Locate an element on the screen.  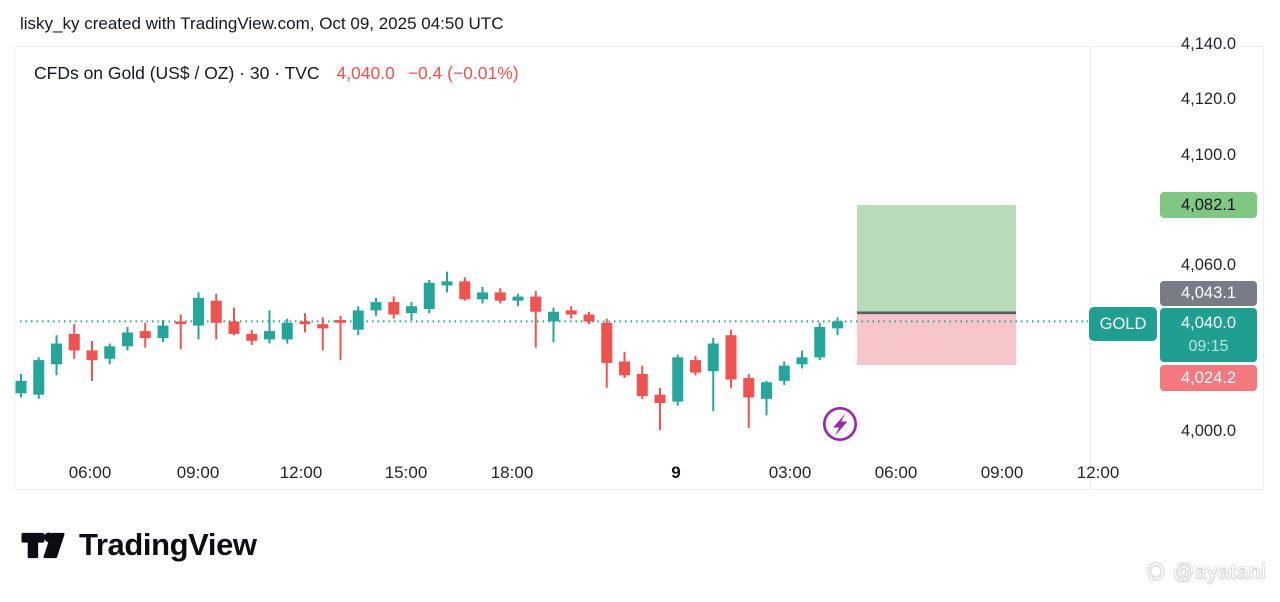
forecast-upper-price-badge: 4,082.1 is located at coordinates (1208, 205).